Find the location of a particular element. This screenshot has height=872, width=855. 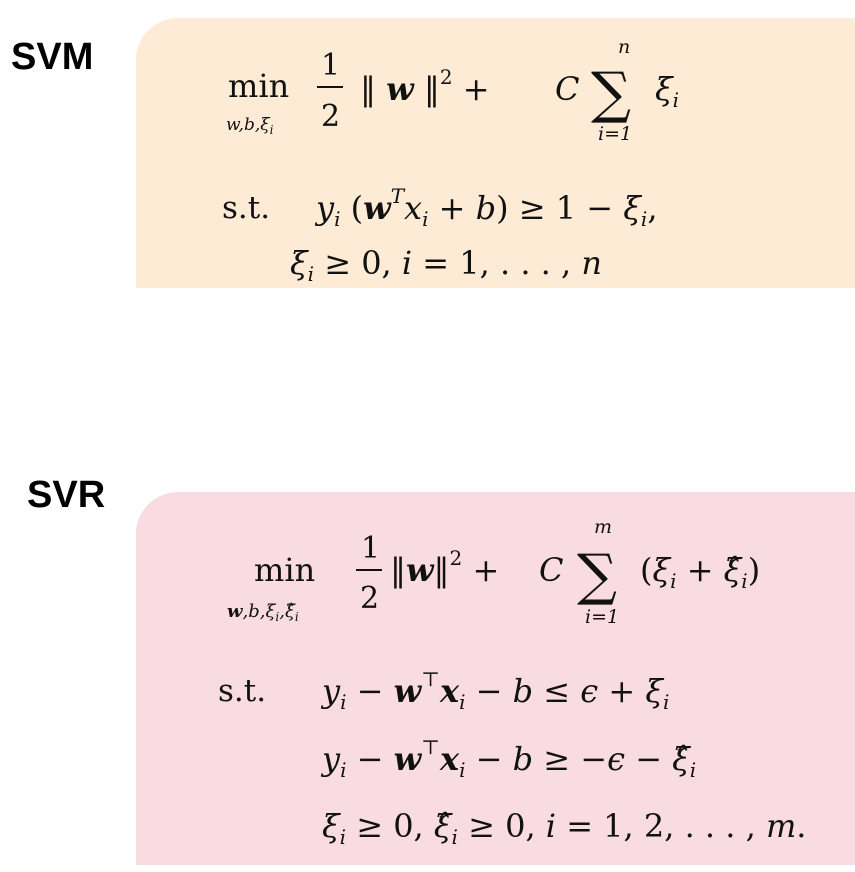

svr-title: SVR is located at coordinates (66, 495).